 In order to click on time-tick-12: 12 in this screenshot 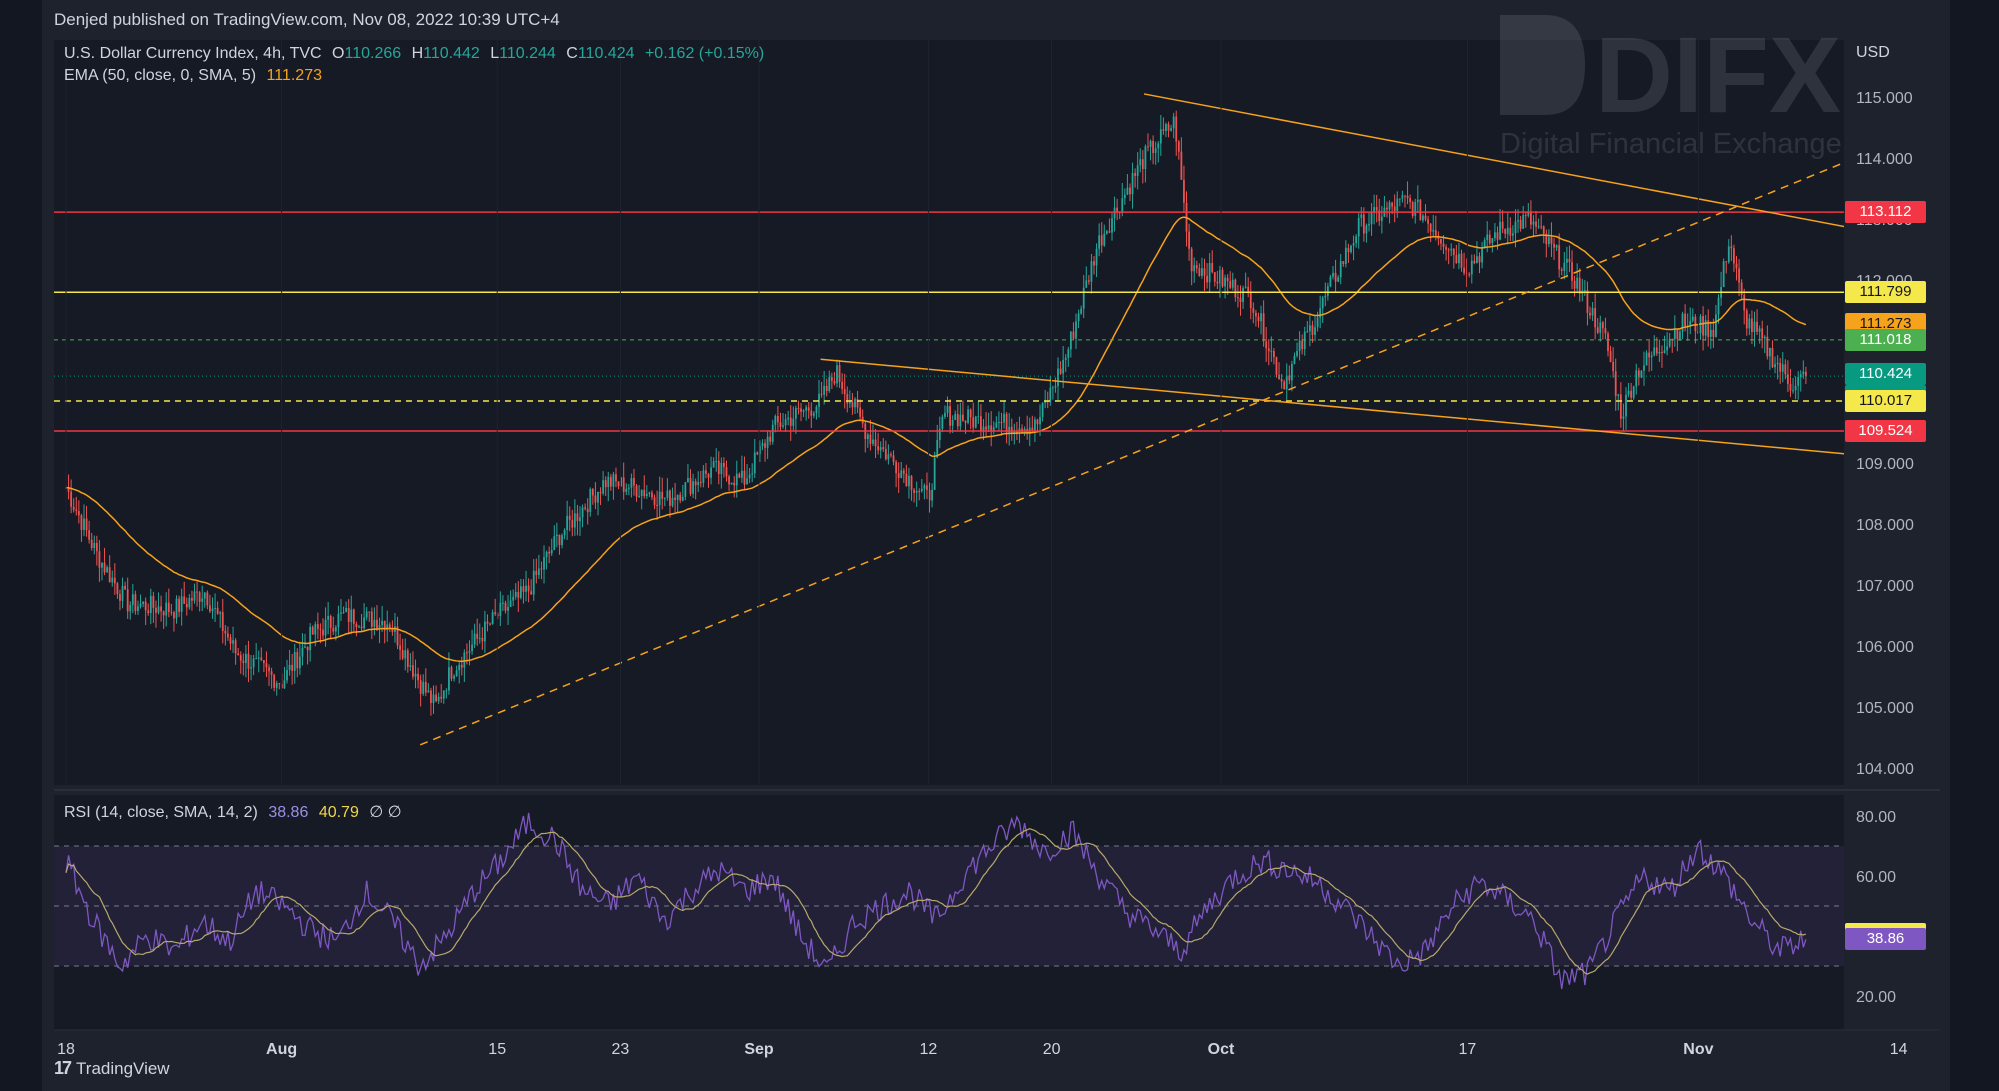, I will do `click(929, 1049)`.